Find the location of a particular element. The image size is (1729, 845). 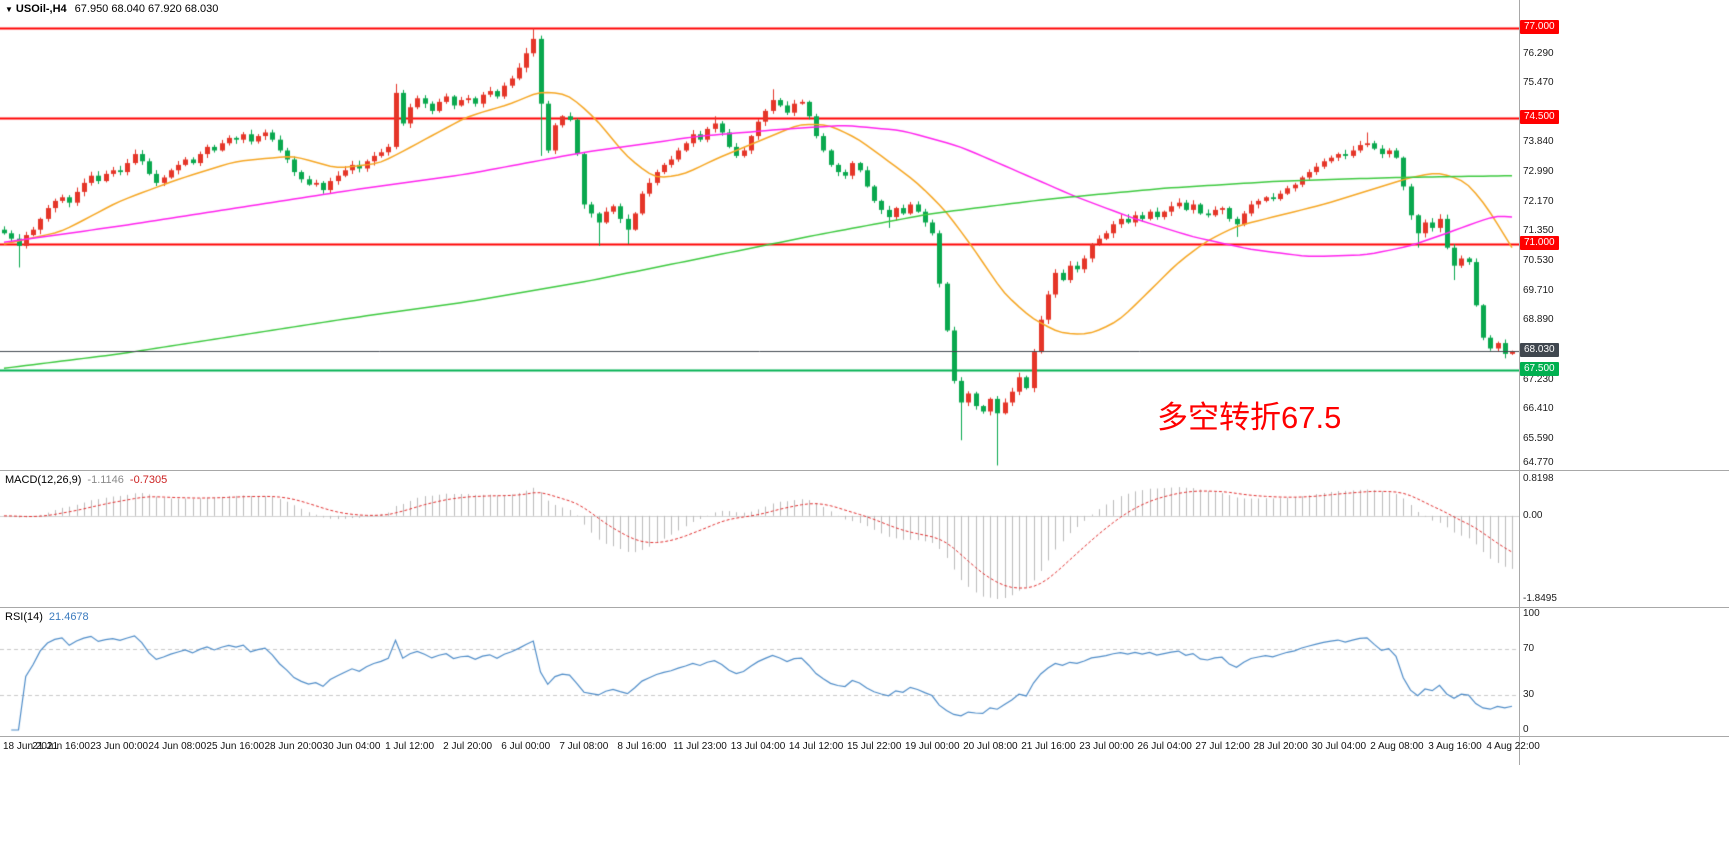

rsi-scale-label: 0 is located at coordinates (1526, 729).